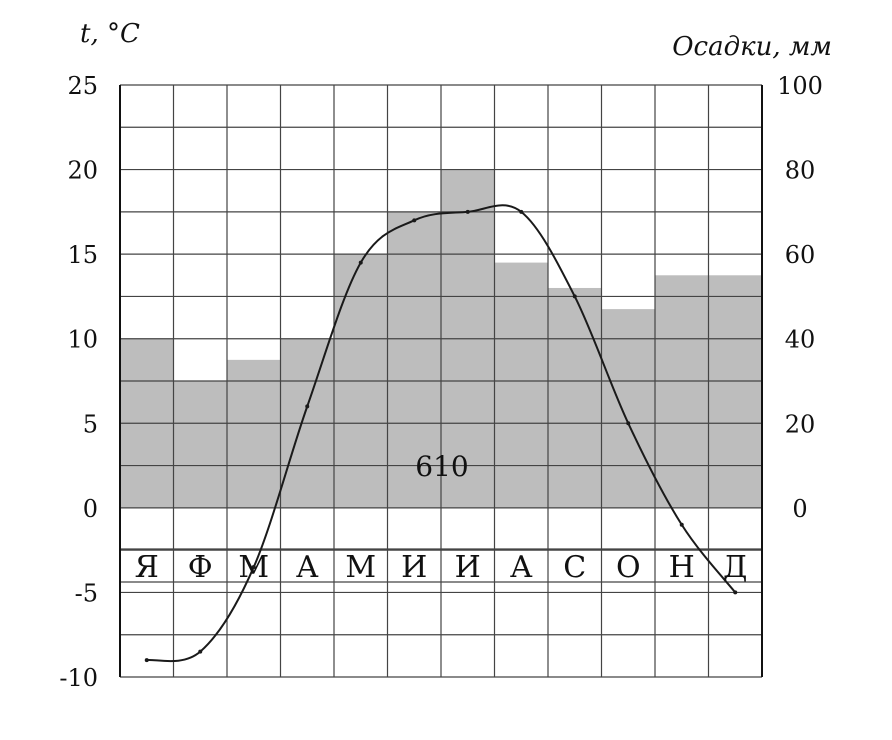 The height and width of the screenshot is (740, 892). What do you see at coordinates (110, 34) in the screenshot?
I see `left-axis-title: t, °C` at bounding box center [110, 34].